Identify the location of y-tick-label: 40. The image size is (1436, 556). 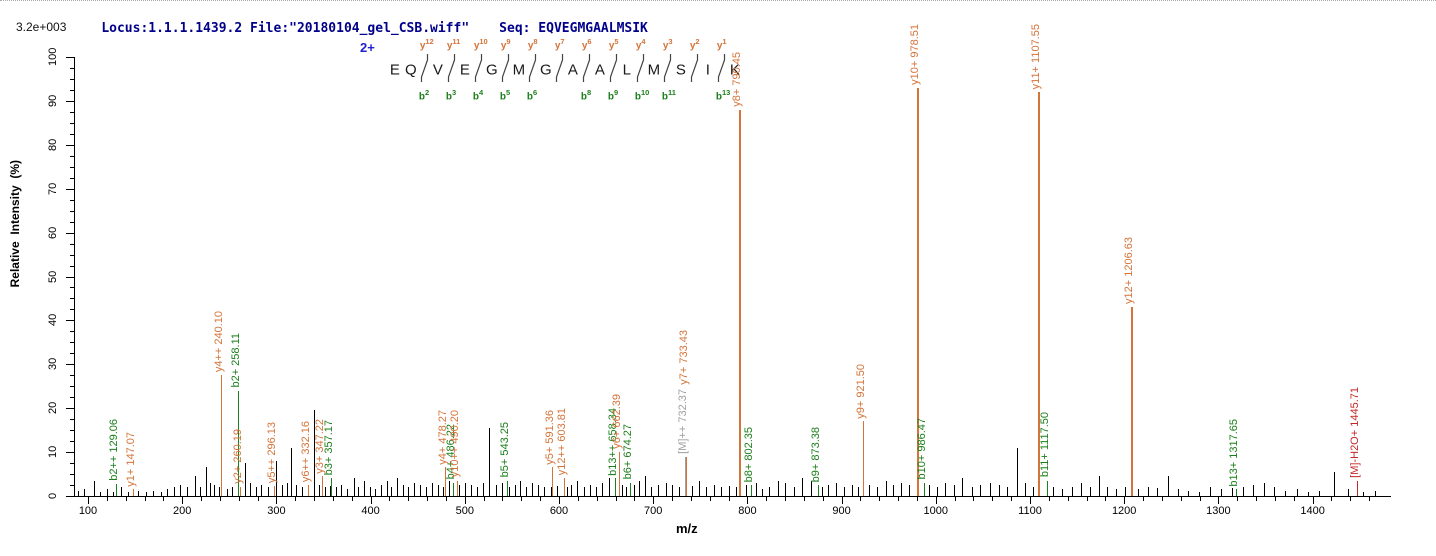
(53, 320).